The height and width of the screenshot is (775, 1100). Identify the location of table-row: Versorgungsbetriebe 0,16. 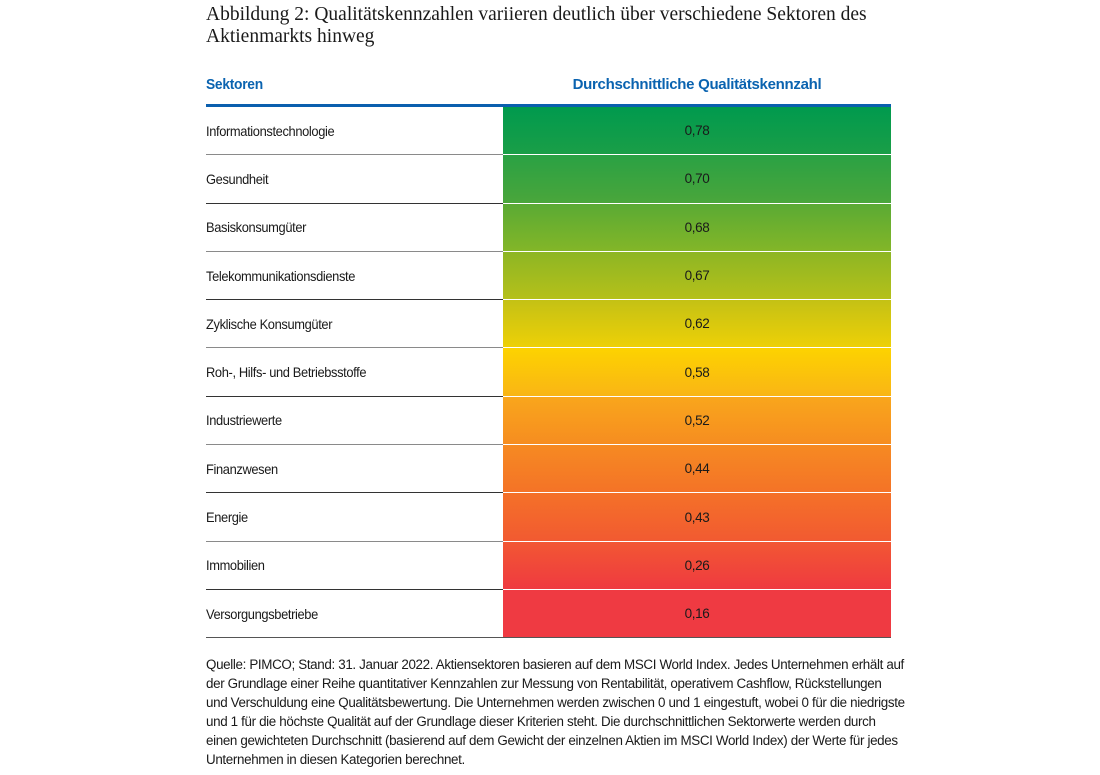
(548, 614).